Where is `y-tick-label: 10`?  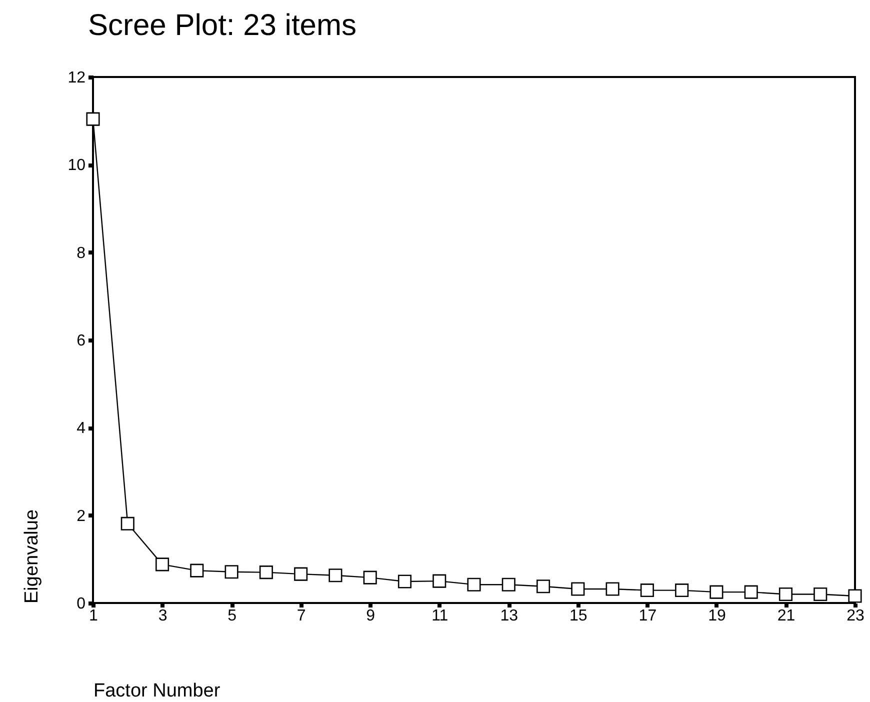
y-tick-label: 10 is located at coordinates (77, 165).